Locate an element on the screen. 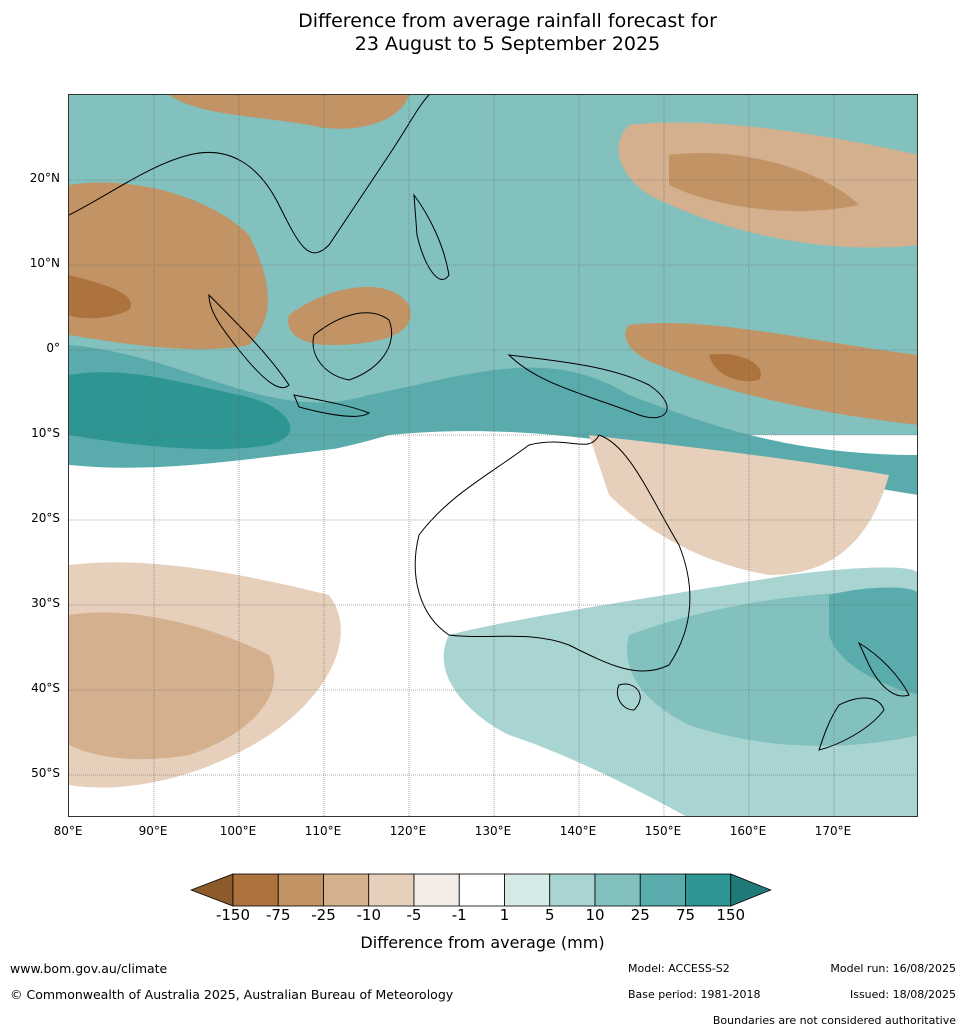 This screenshot has height=1035, width=965. lon-label-120e: 120°E is located at coordinates (408, 831).